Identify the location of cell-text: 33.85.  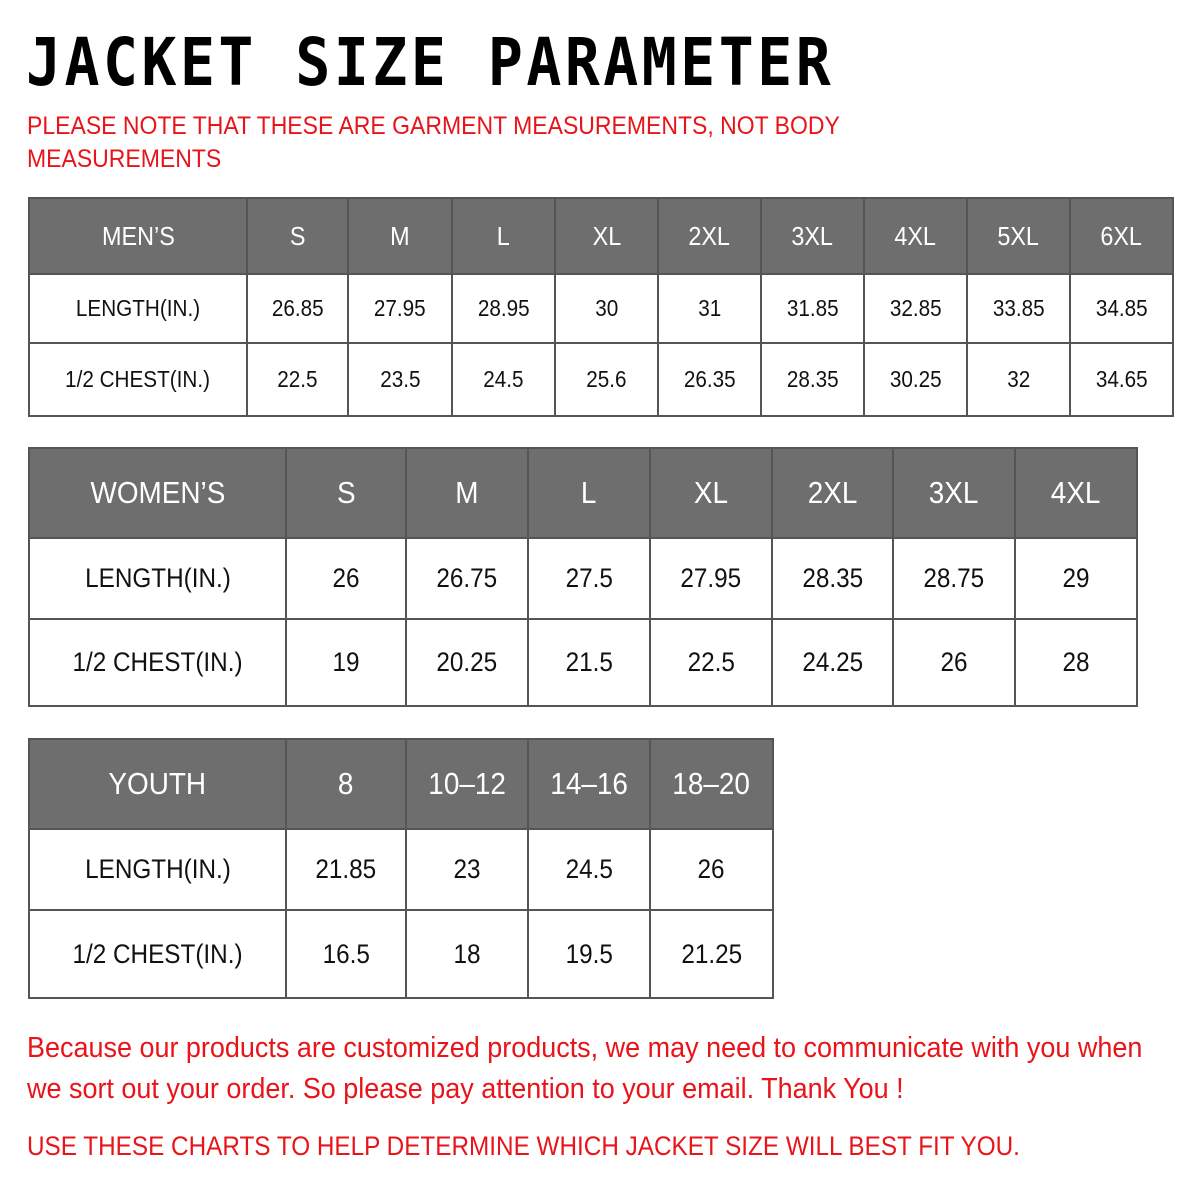
(1018, 308).